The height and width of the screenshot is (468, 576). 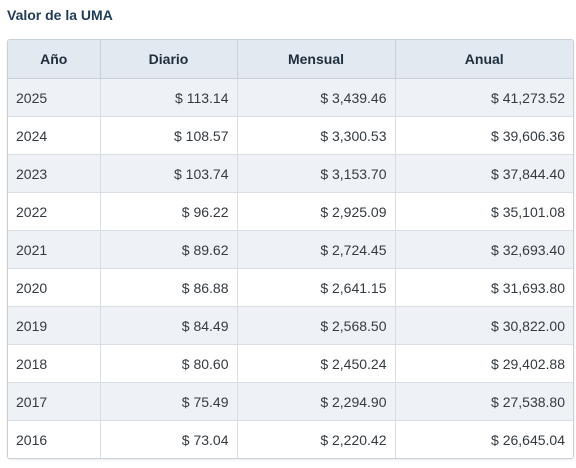 I want to click on header-row: Año Diario Mensual Anual, so click(x=290, y=59).